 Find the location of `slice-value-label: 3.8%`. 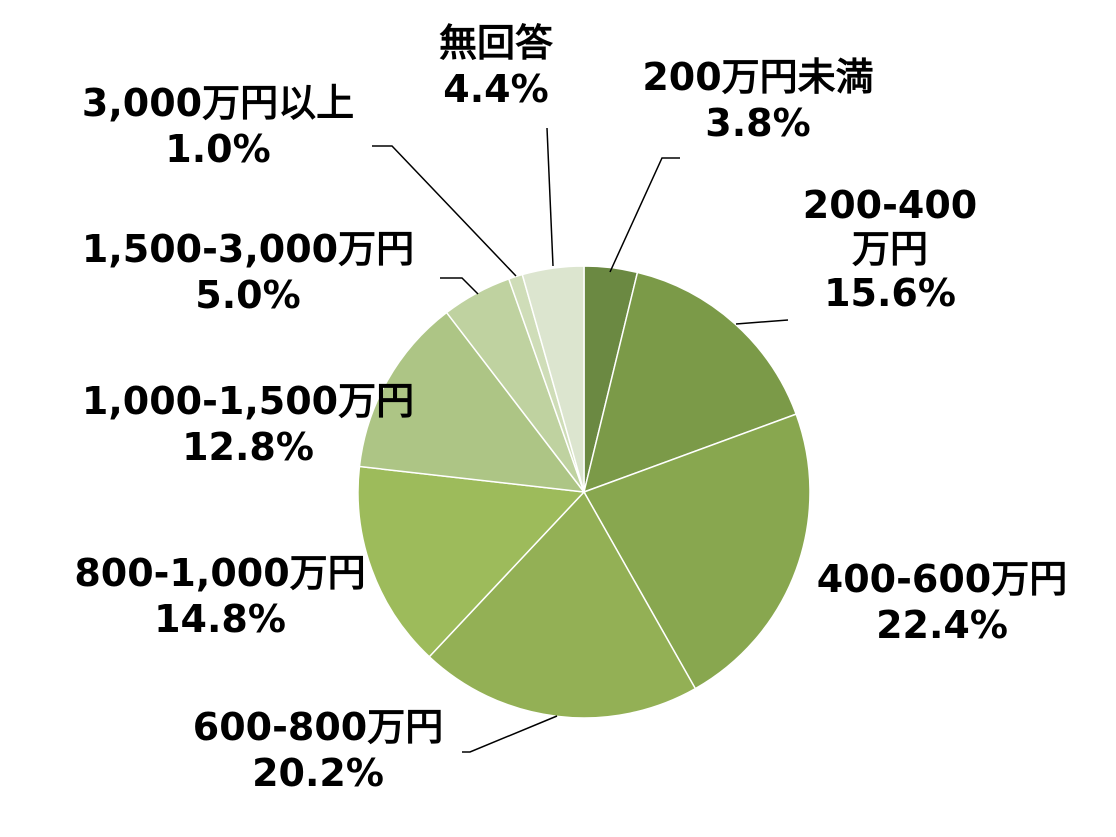

slice-value-label: 3.8% is located at coordinates (757, 123).